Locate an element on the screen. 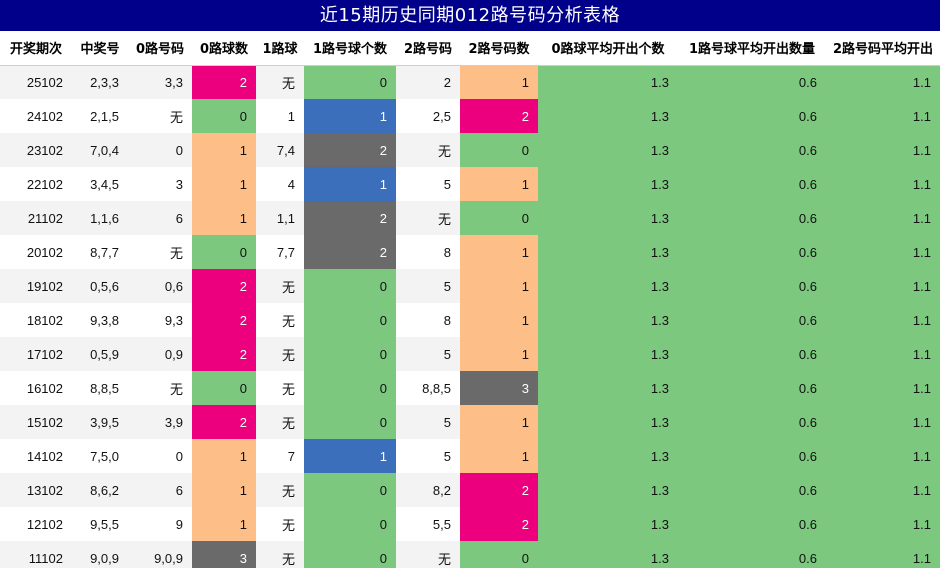  winning-number-cell: 2,3,3 is located at coordinates (100, 82).